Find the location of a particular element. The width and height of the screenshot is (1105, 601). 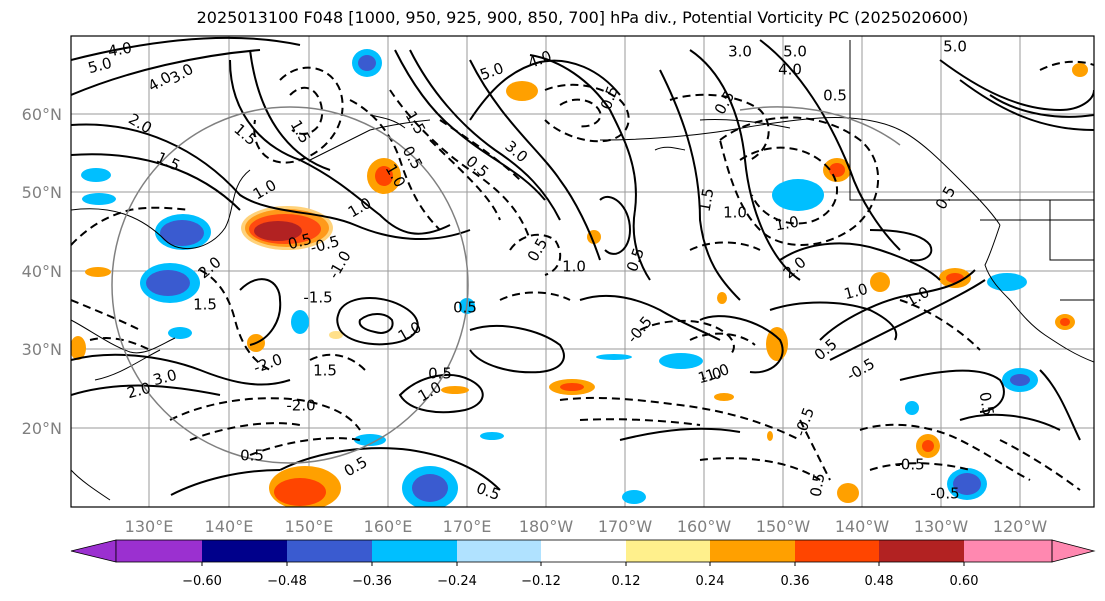

contour-label: 3.0 is located at coordinates (740, 52).